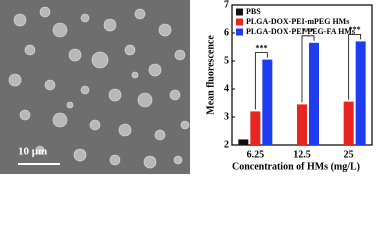  Describe the element at coordinates (226, 32) in the screenshot. I see `y-tick-label: 6` at that location.